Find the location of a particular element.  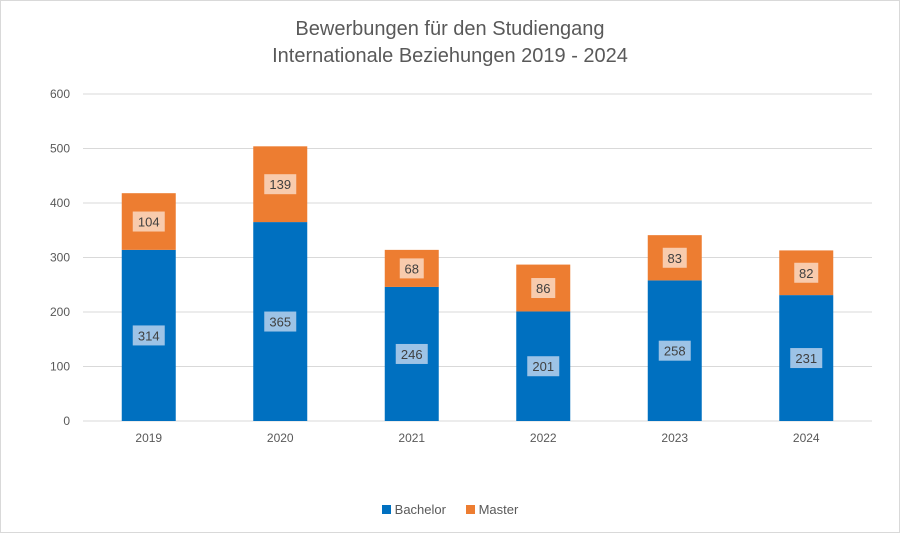

data-label-master: 86 is located at coordinates (543, 288).